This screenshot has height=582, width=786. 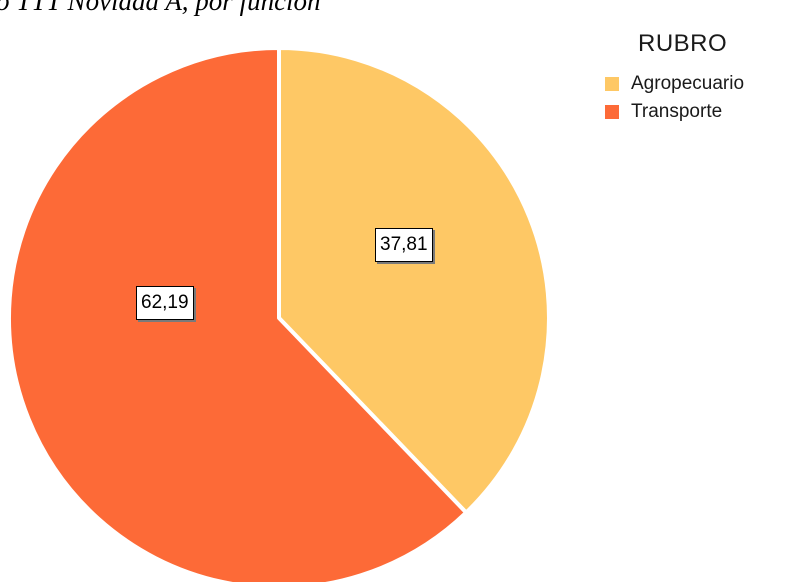 What do you see at coordinates (160, 8) in the screenshot?
I see `page-title: o TTT Novidad A, por función` at bounding box center [160, 8].